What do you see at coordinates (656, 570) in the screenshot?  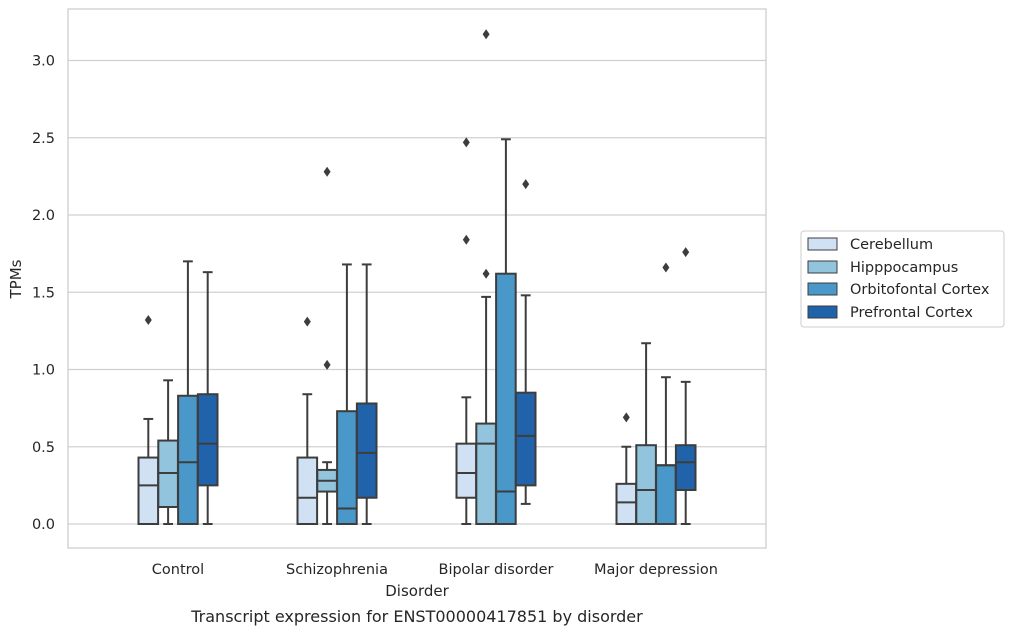 I see `x-tick-label: Major depression` at bounding box center [656, 570].